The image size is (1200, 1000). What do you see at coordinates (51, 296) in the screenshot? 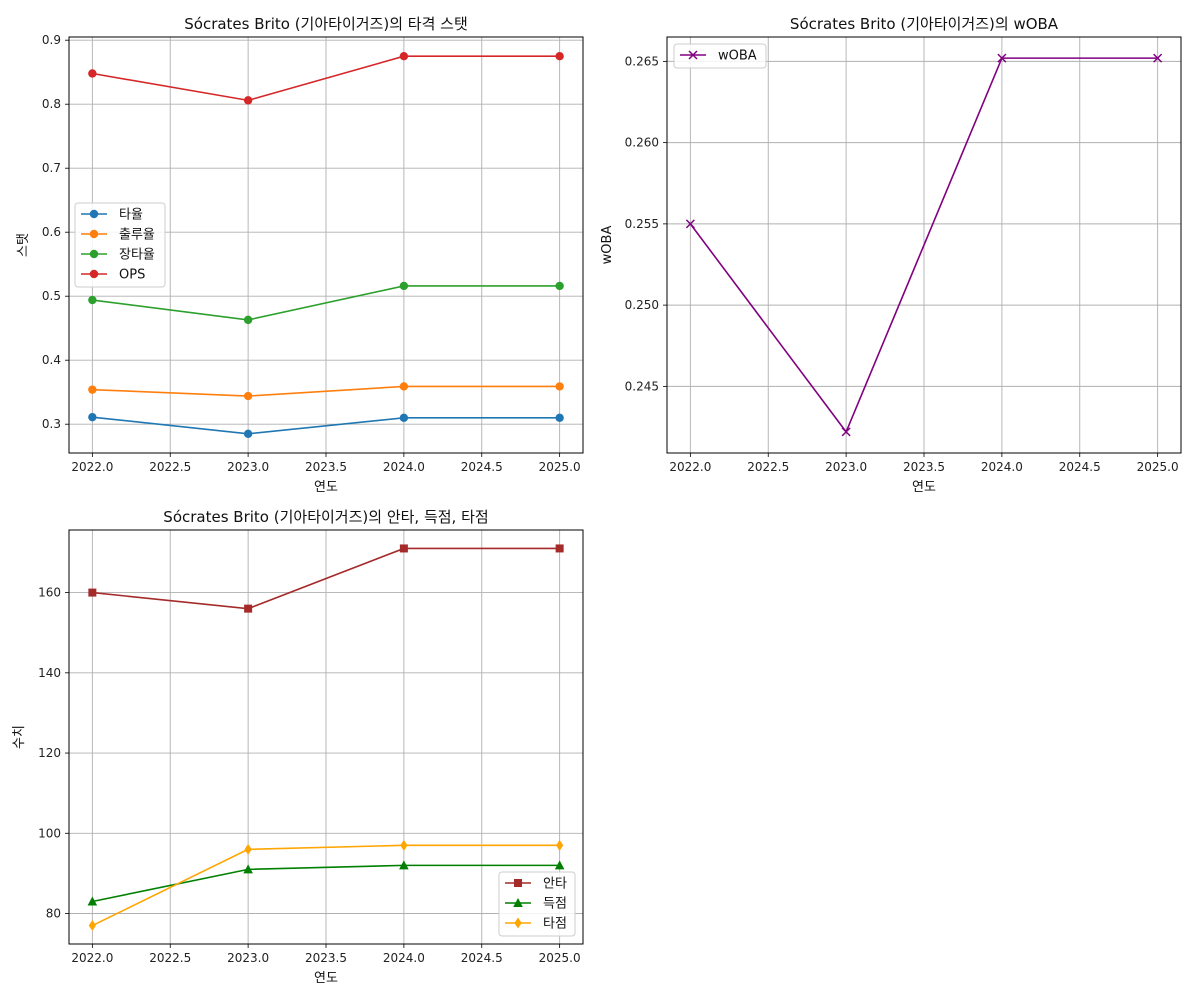
I see `y-tick-label: 0.5` at bounding box center [51, 296].